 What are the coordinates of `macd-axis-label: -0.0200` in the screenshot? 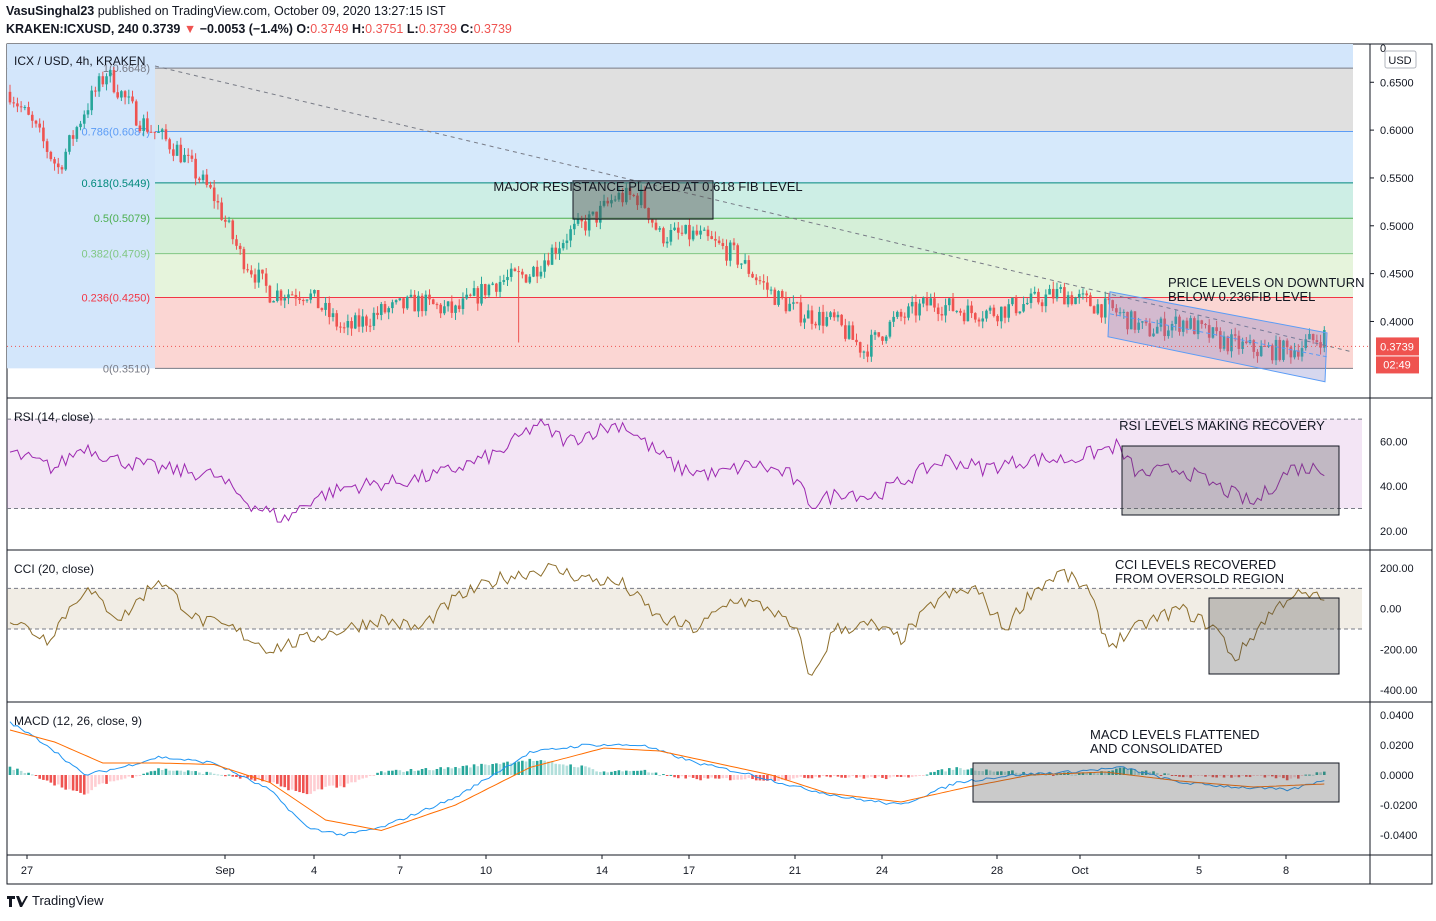 It's located at (1398, 806).